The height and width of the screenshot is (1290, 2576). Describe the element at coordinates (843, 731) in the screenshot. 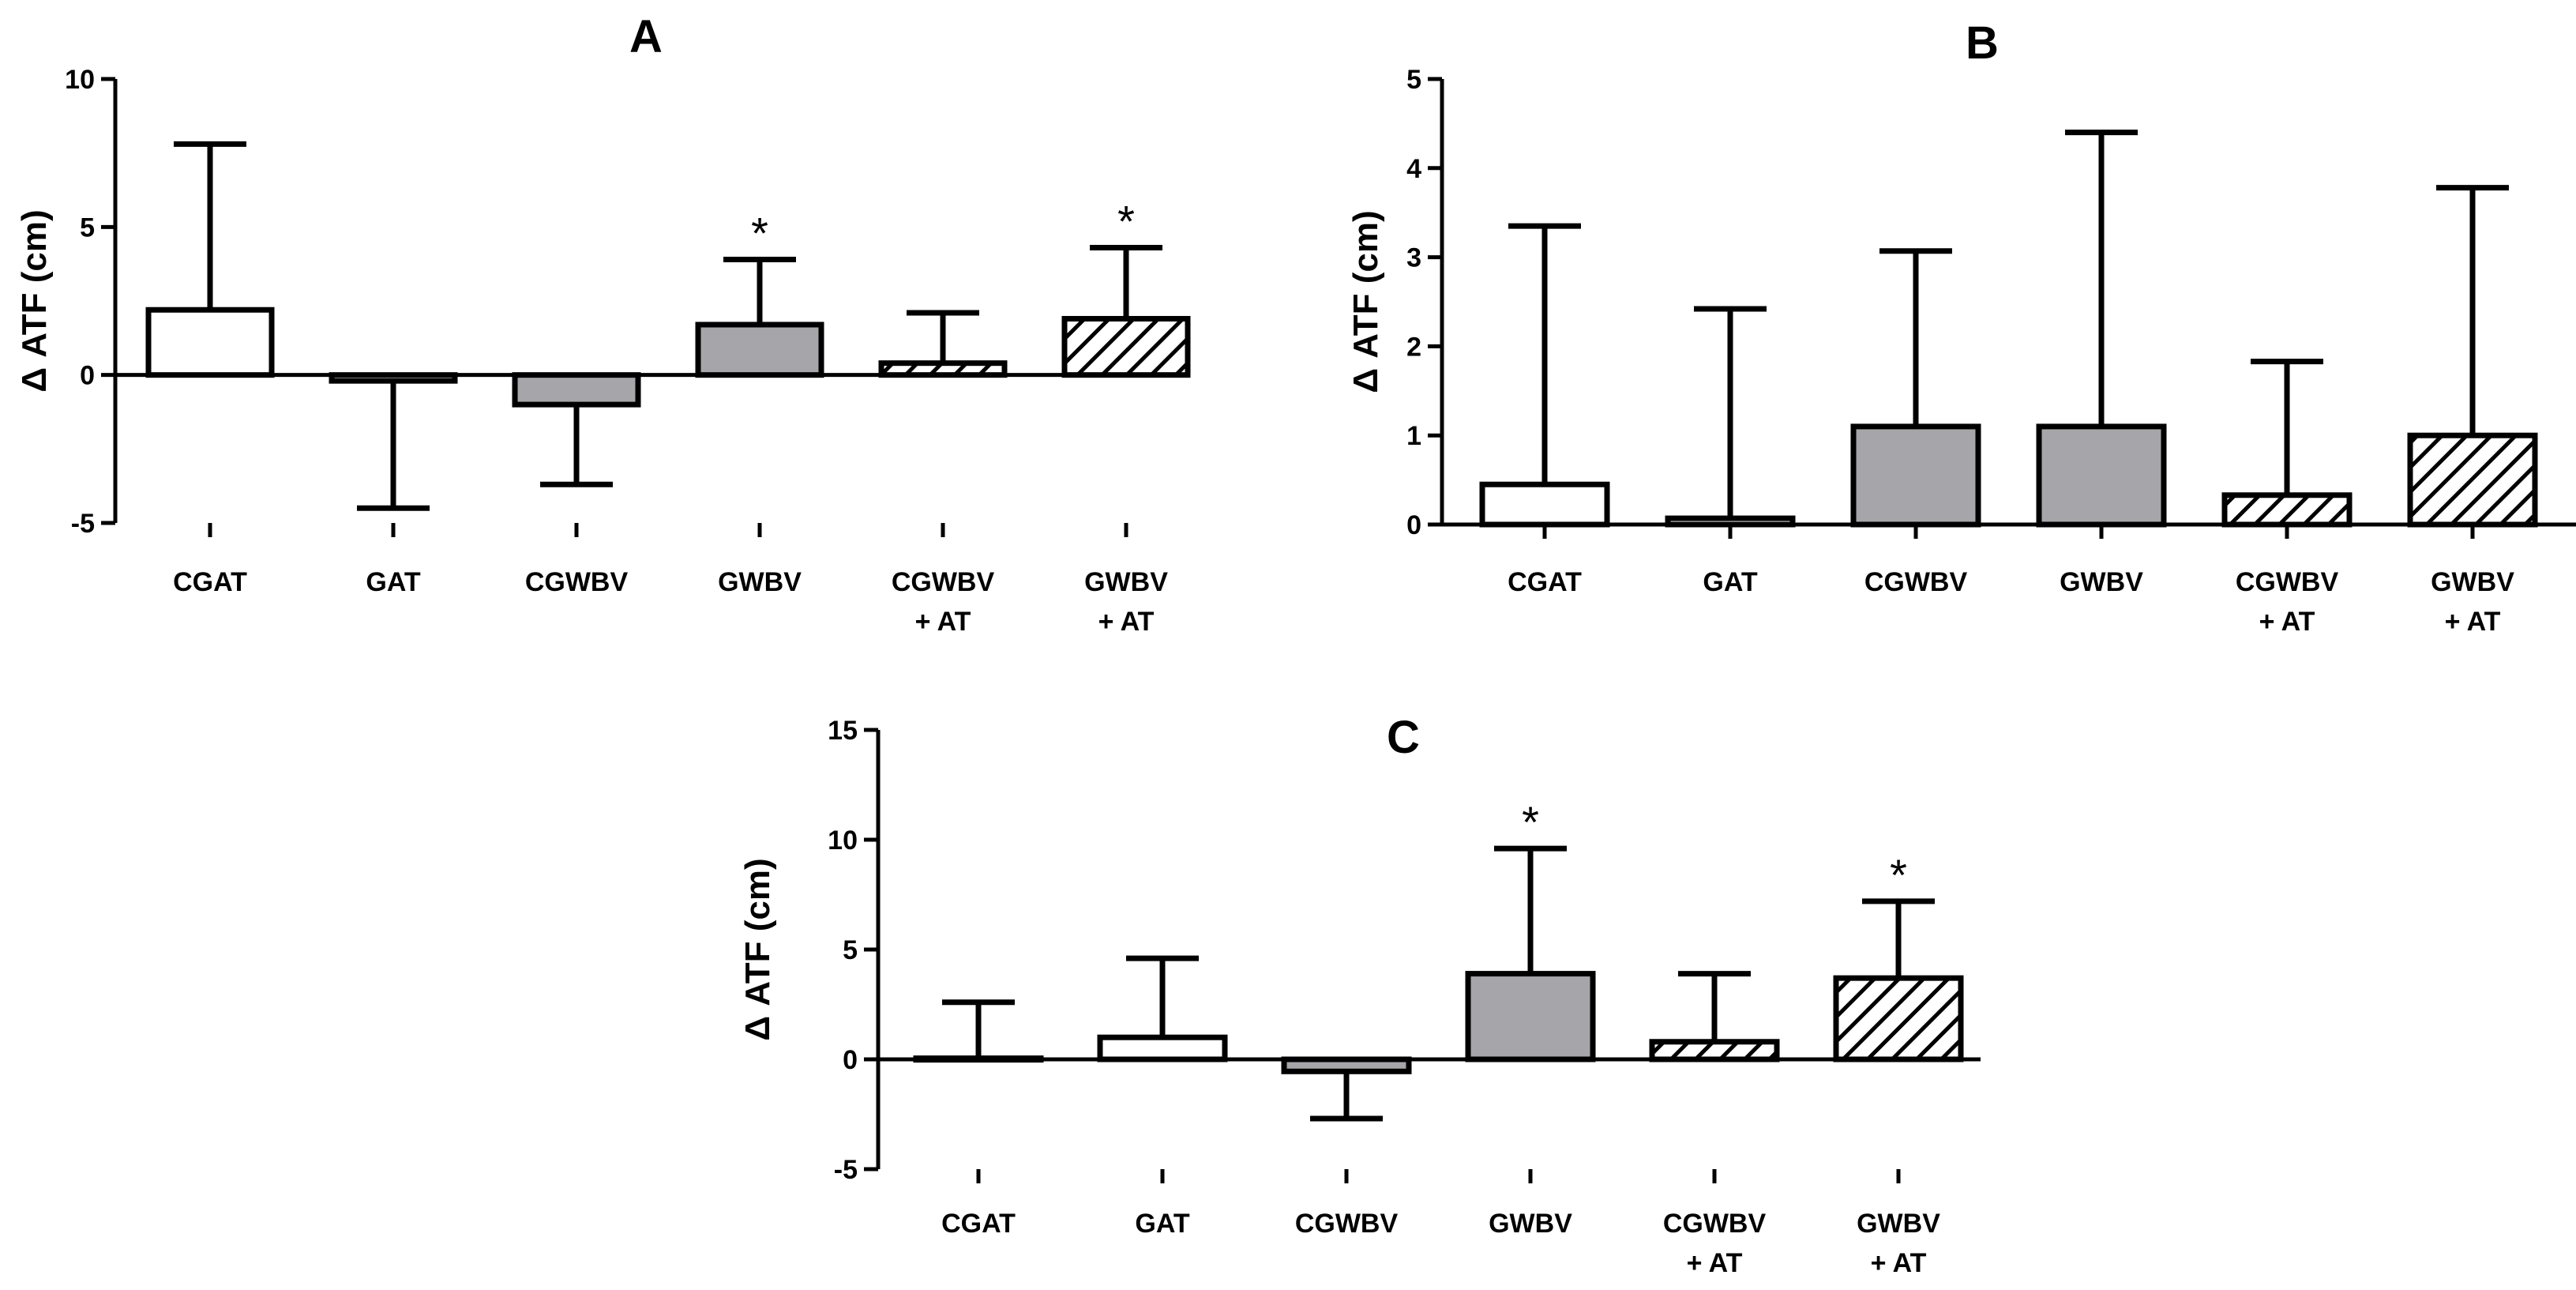

I see `y-tick-label: 15` at that location.